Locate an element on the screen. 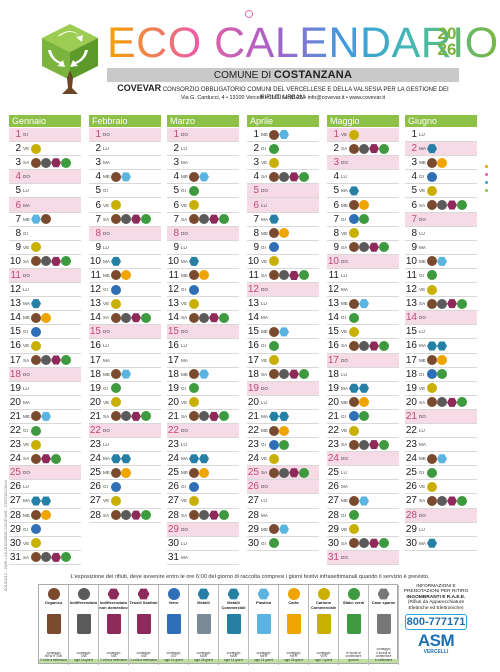 The height and width of the screenshot is (672, 500). day-row: 23 GI is located at coordinates (283, 445).